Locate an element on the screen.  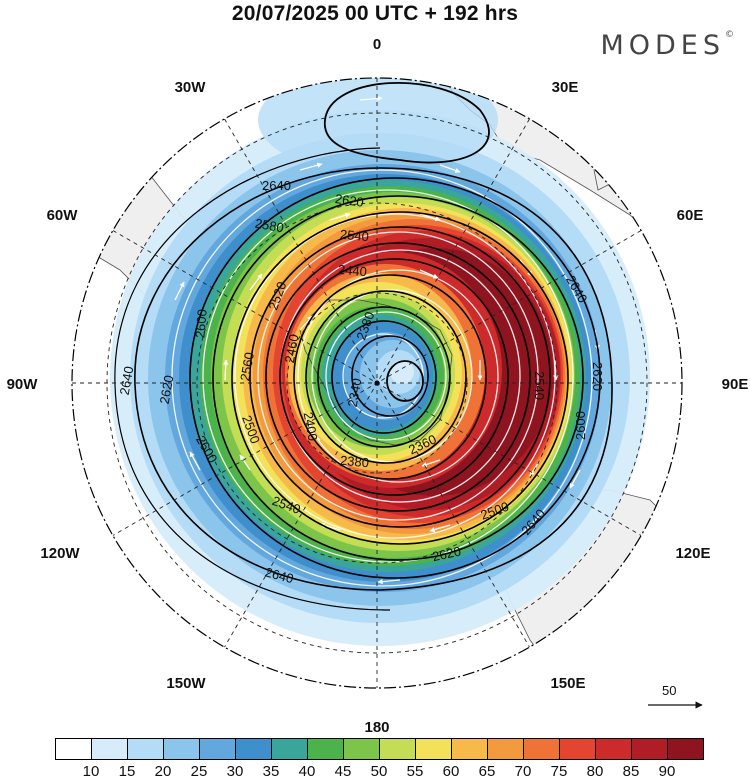
contour-label: 2400 is located at coordinates (311, 426).